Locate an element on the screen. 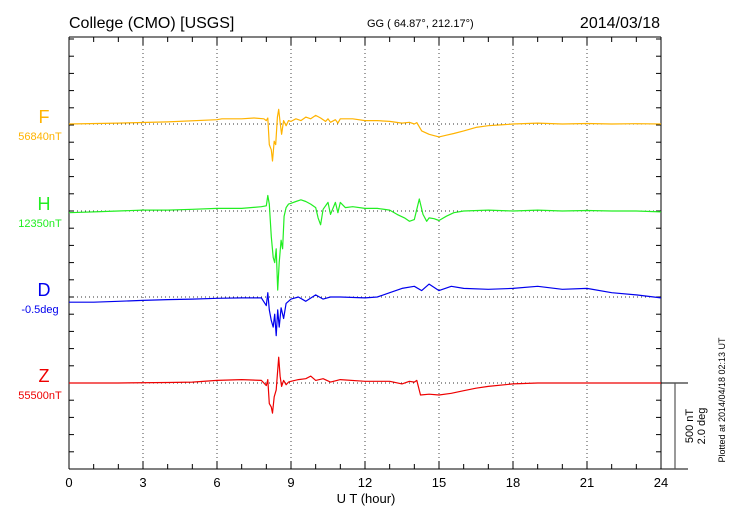 The image size is (730, 520). series-name-z: Z is located at coordinates (44, 376).